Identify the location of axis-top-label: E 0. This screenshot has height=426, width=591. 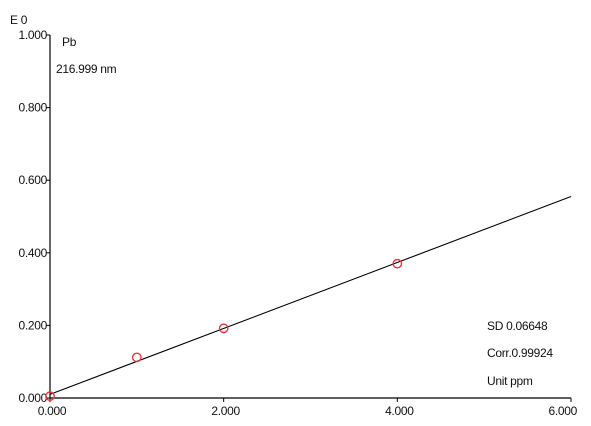
(19, 20).